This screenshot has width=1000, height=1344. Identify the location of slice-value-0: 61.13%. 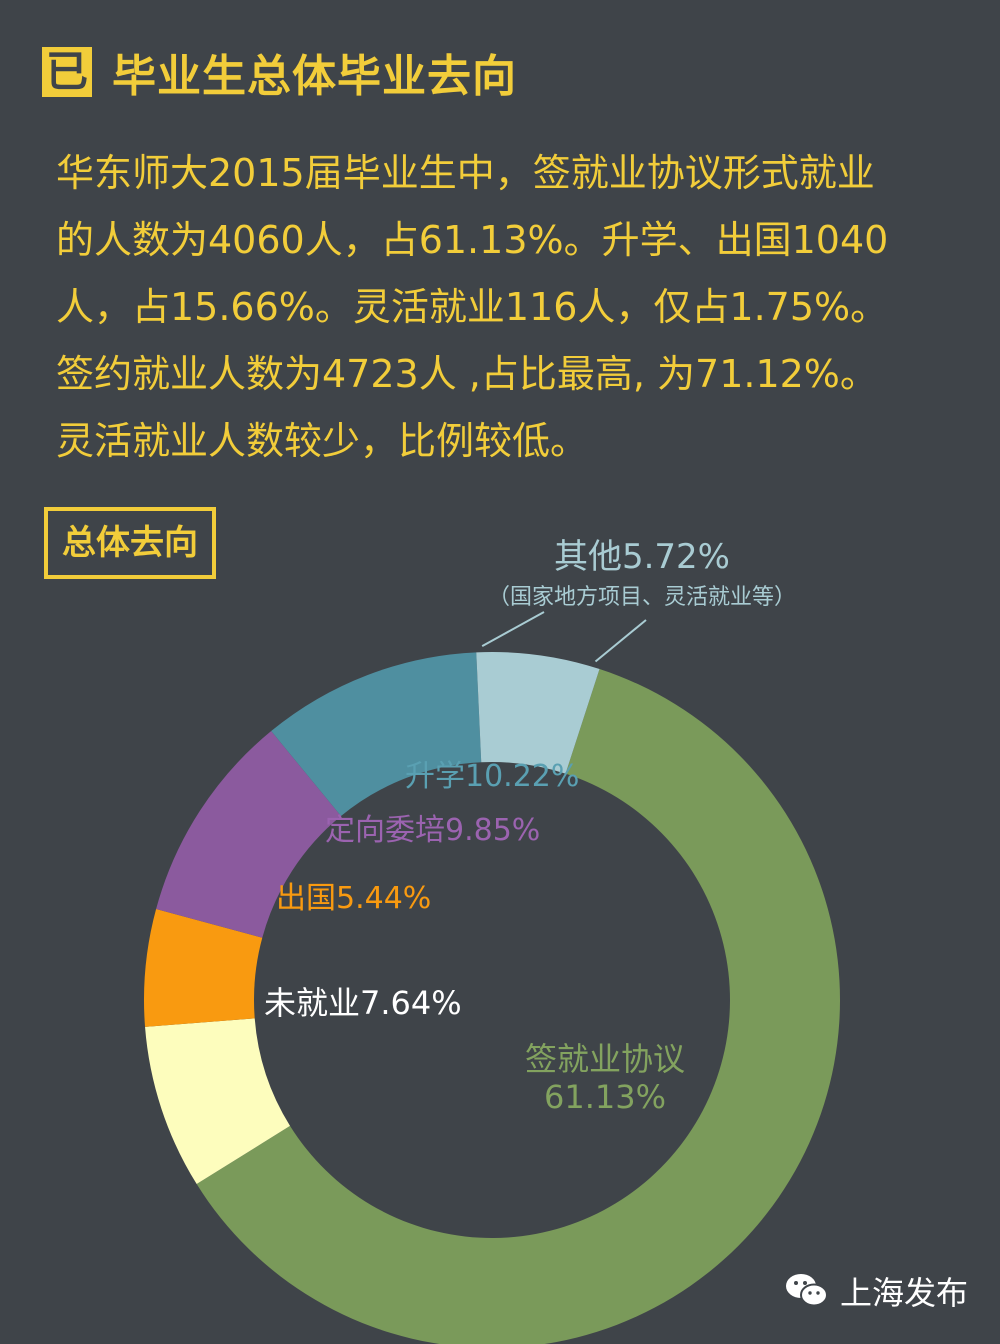
(605, 1097).